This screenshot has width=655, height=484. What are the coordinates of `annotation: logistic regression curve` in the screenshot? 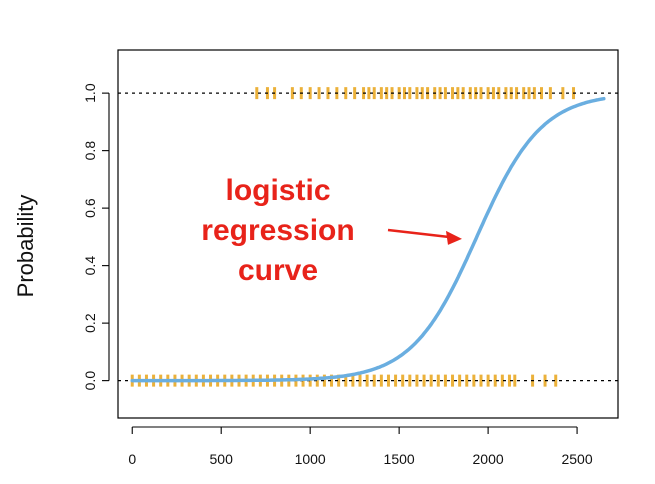 It's located at (331, 230).